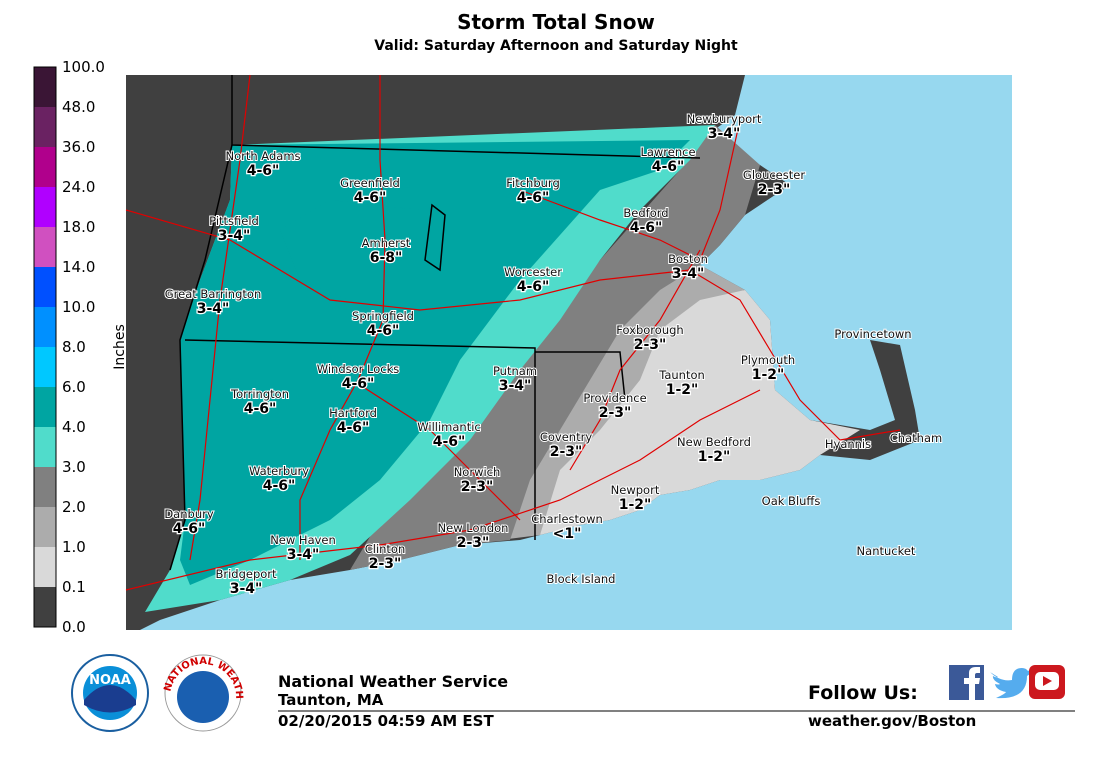 This screenshot has width=1111, height=757. I want to click on city-name: Greenfield, so click(370, 183).